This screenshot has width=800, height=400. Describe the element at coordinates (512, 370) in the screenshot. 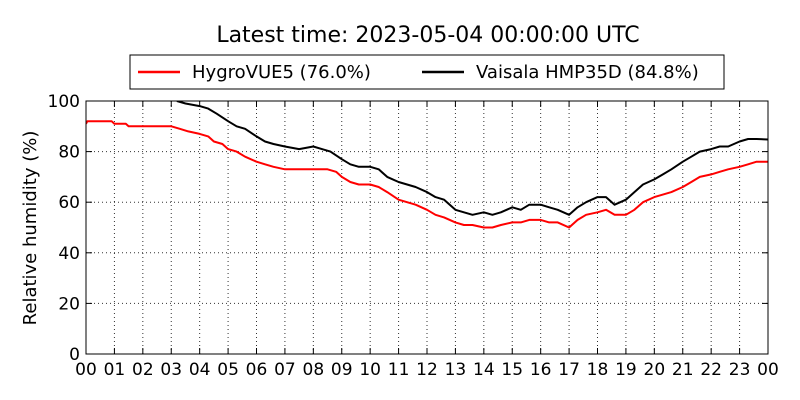

I see `x-tick-label: 15` at that location.